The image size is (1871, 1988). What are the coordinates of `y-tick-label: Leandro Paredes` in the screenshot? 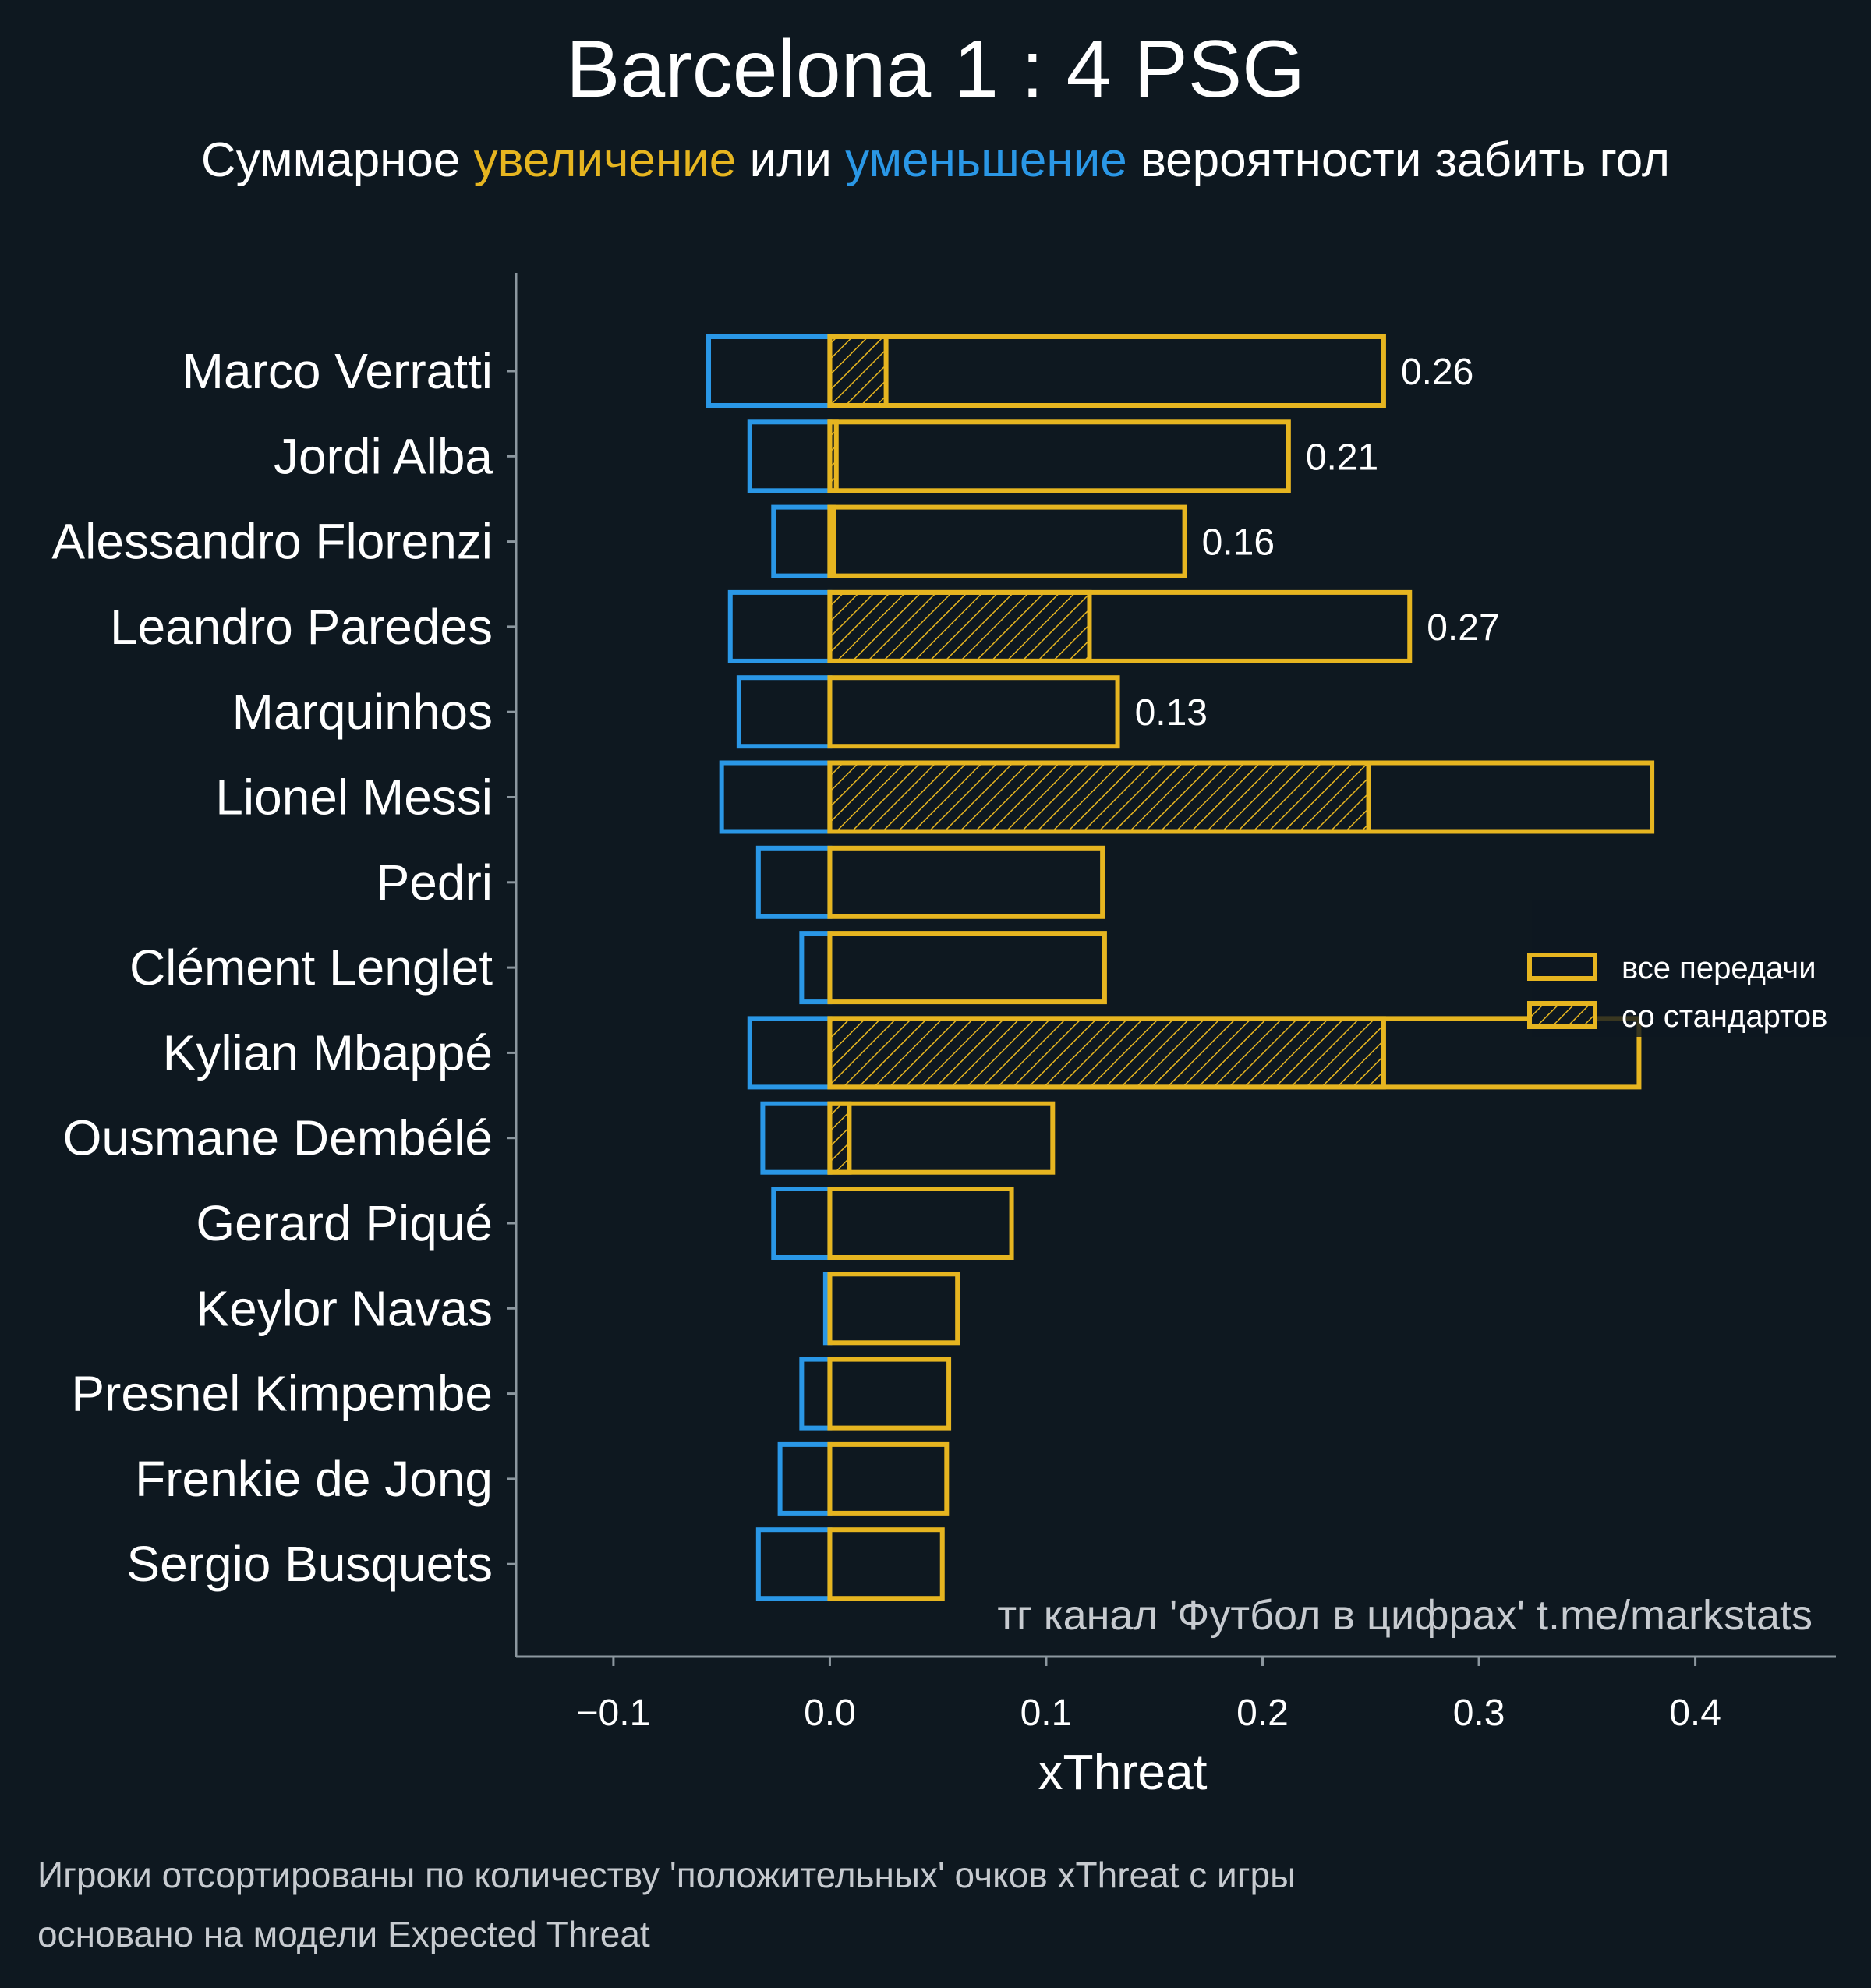 It's located at (301, 627).